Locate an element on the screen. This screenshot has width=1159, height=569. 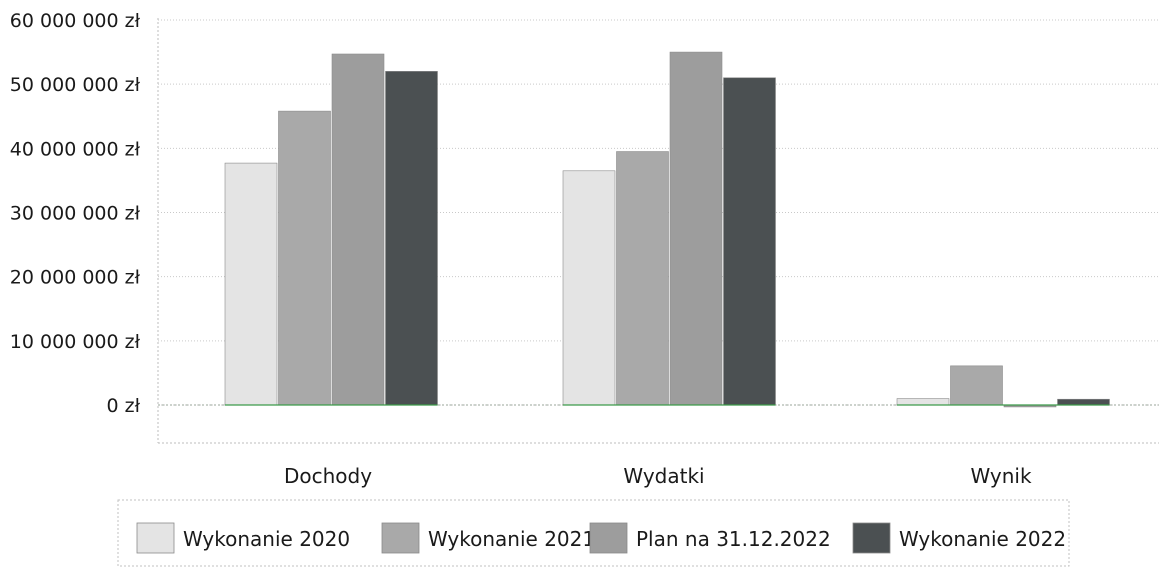
legend-label: Wykonanie 2021 is located at coordinates (511, 539).